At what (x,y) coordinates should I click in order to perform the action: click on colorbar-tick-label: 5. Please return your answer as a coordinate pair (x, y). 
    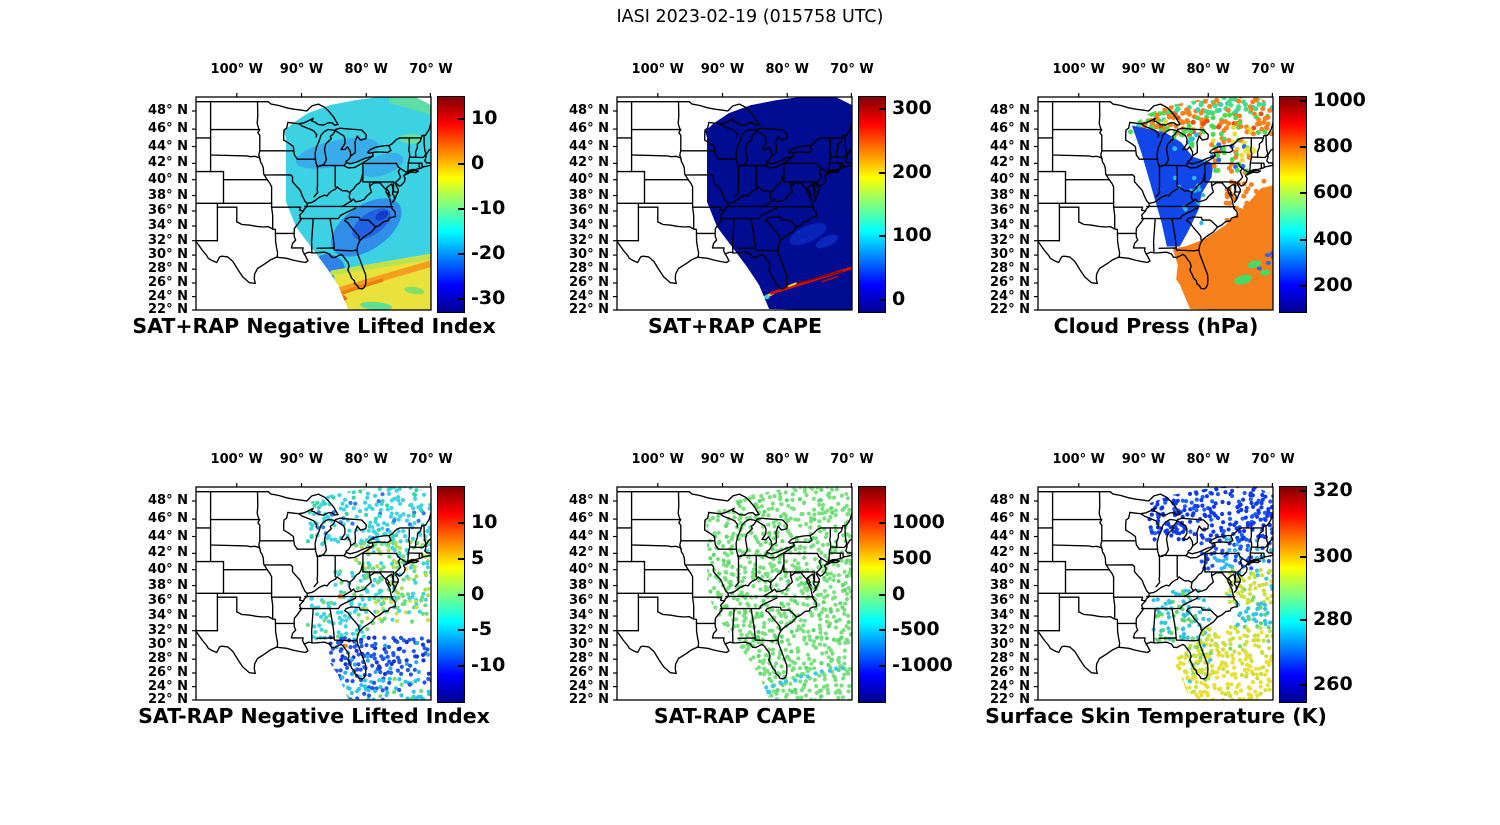
    Looking at the image, I should click on (478, 557).